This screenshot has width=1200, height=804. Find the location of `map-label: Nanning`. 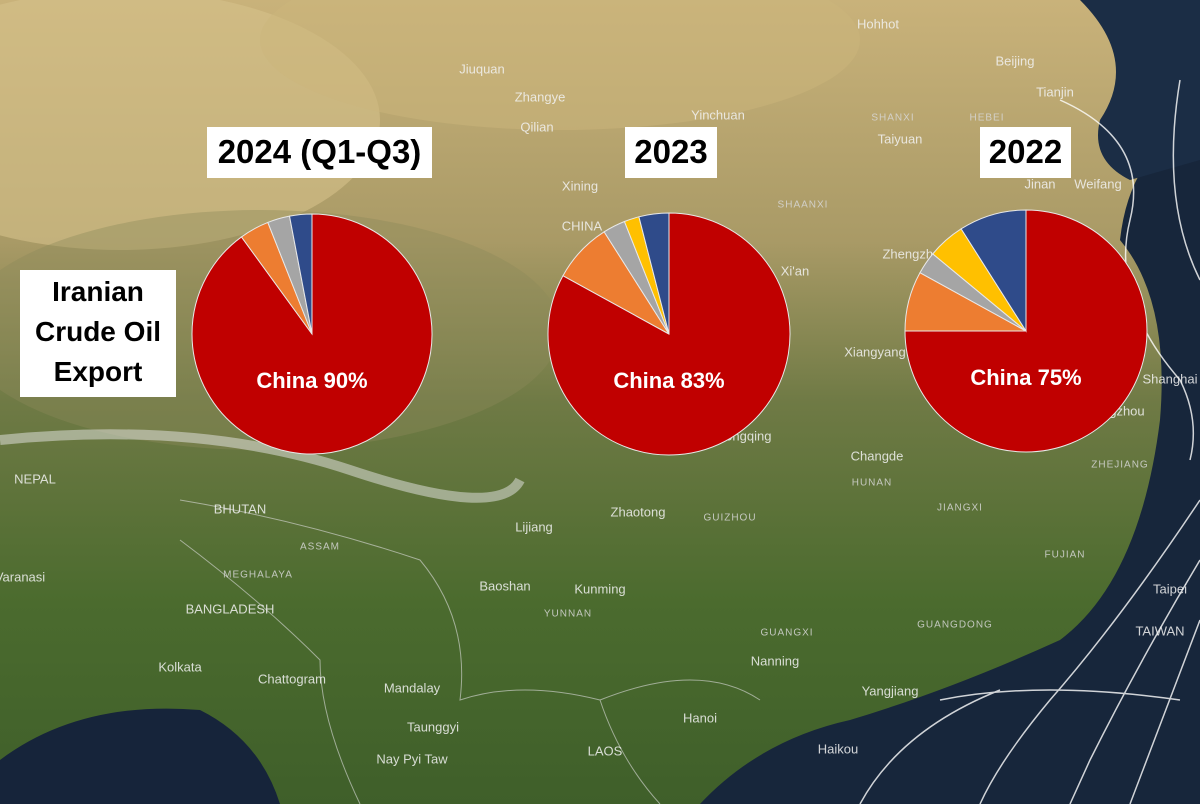

map-label: Nanning is located at coordinates (775, 660).